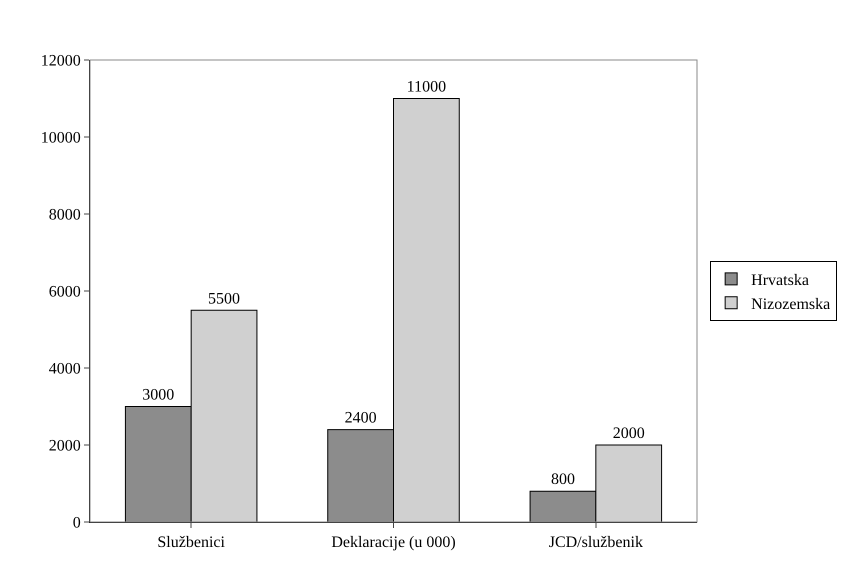 The width and height of the screenshot is (848, 582). What do you see at coordinates (360, 418) in the screenshot?
I see `data-label: 2400` at bounding box center [360, 418].